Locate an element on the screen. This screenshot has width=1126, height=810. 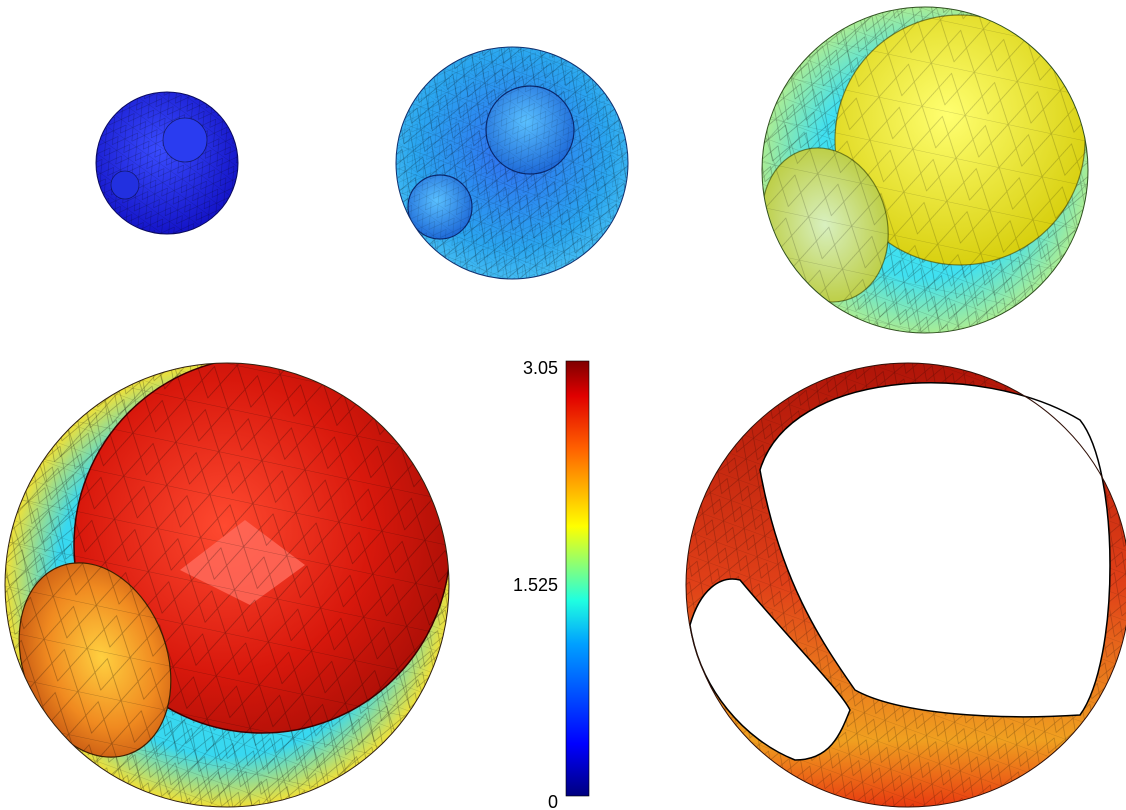
colorbar-gradient is located at coordinates (577, 578).